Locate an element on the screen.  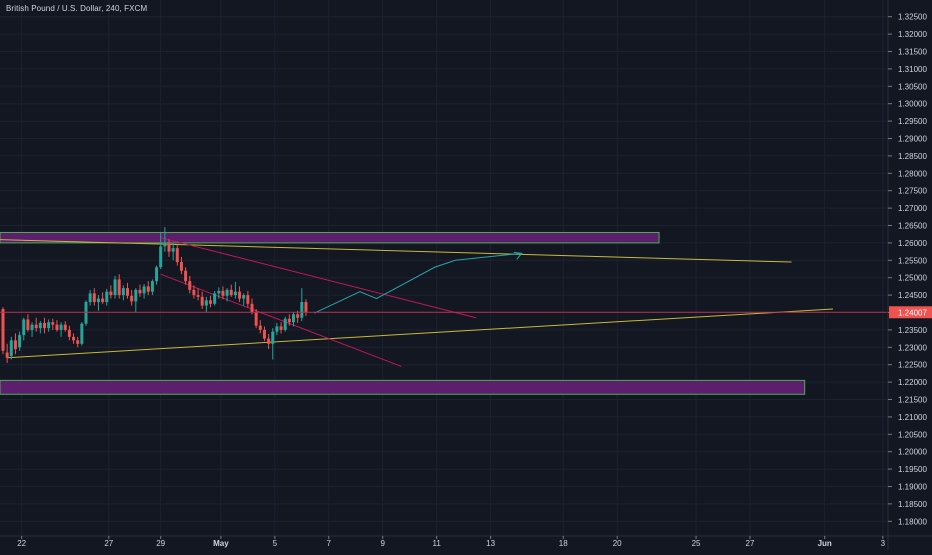
time-tick-label: 11 is located at coordinates (437, 543).